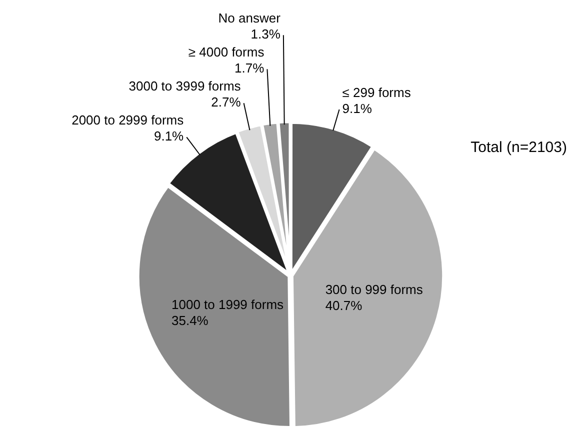  Describe the element at coordinates (128, 120) in the screenshot. I see `slice-label: 2000 to 2999 forms` at that location.